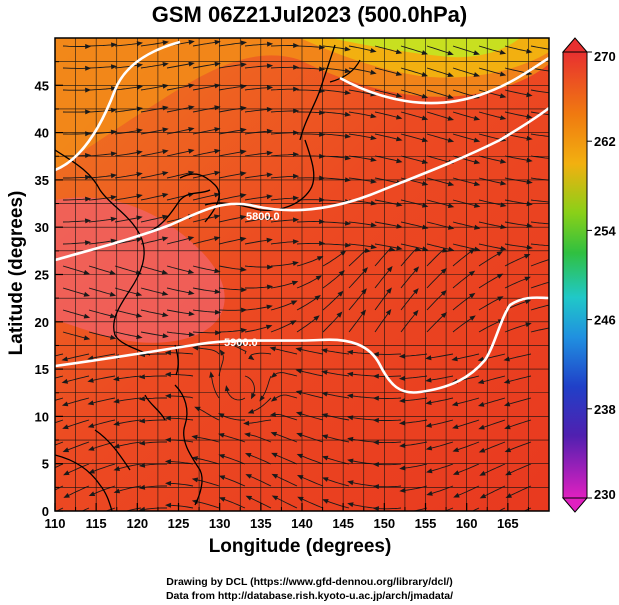  What do you see at coordinates (384, 523) in the screenshot?
I see `x-tick-label: 150` at bounding box center [384, 523].